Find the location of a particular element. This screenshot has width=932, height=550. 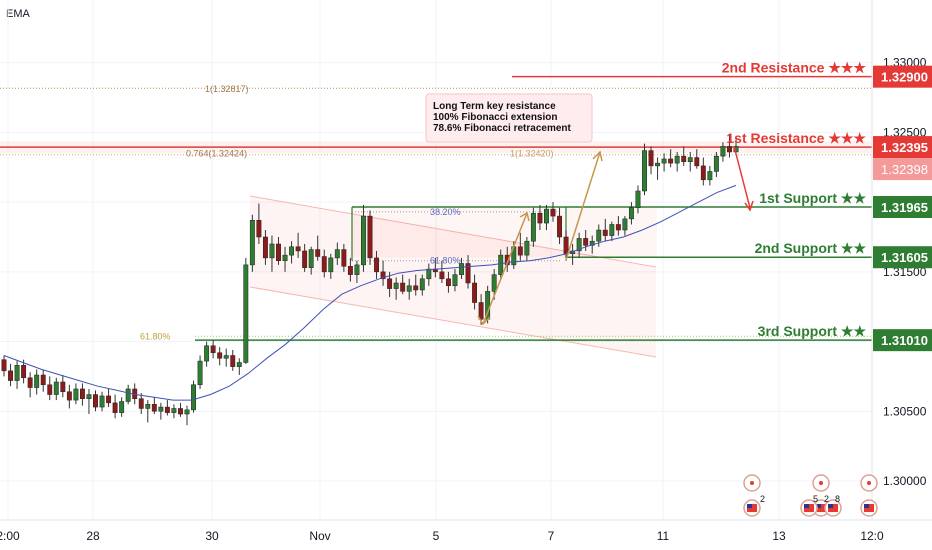

price-tick: 1.30500 is located at coordinates (905, 411).